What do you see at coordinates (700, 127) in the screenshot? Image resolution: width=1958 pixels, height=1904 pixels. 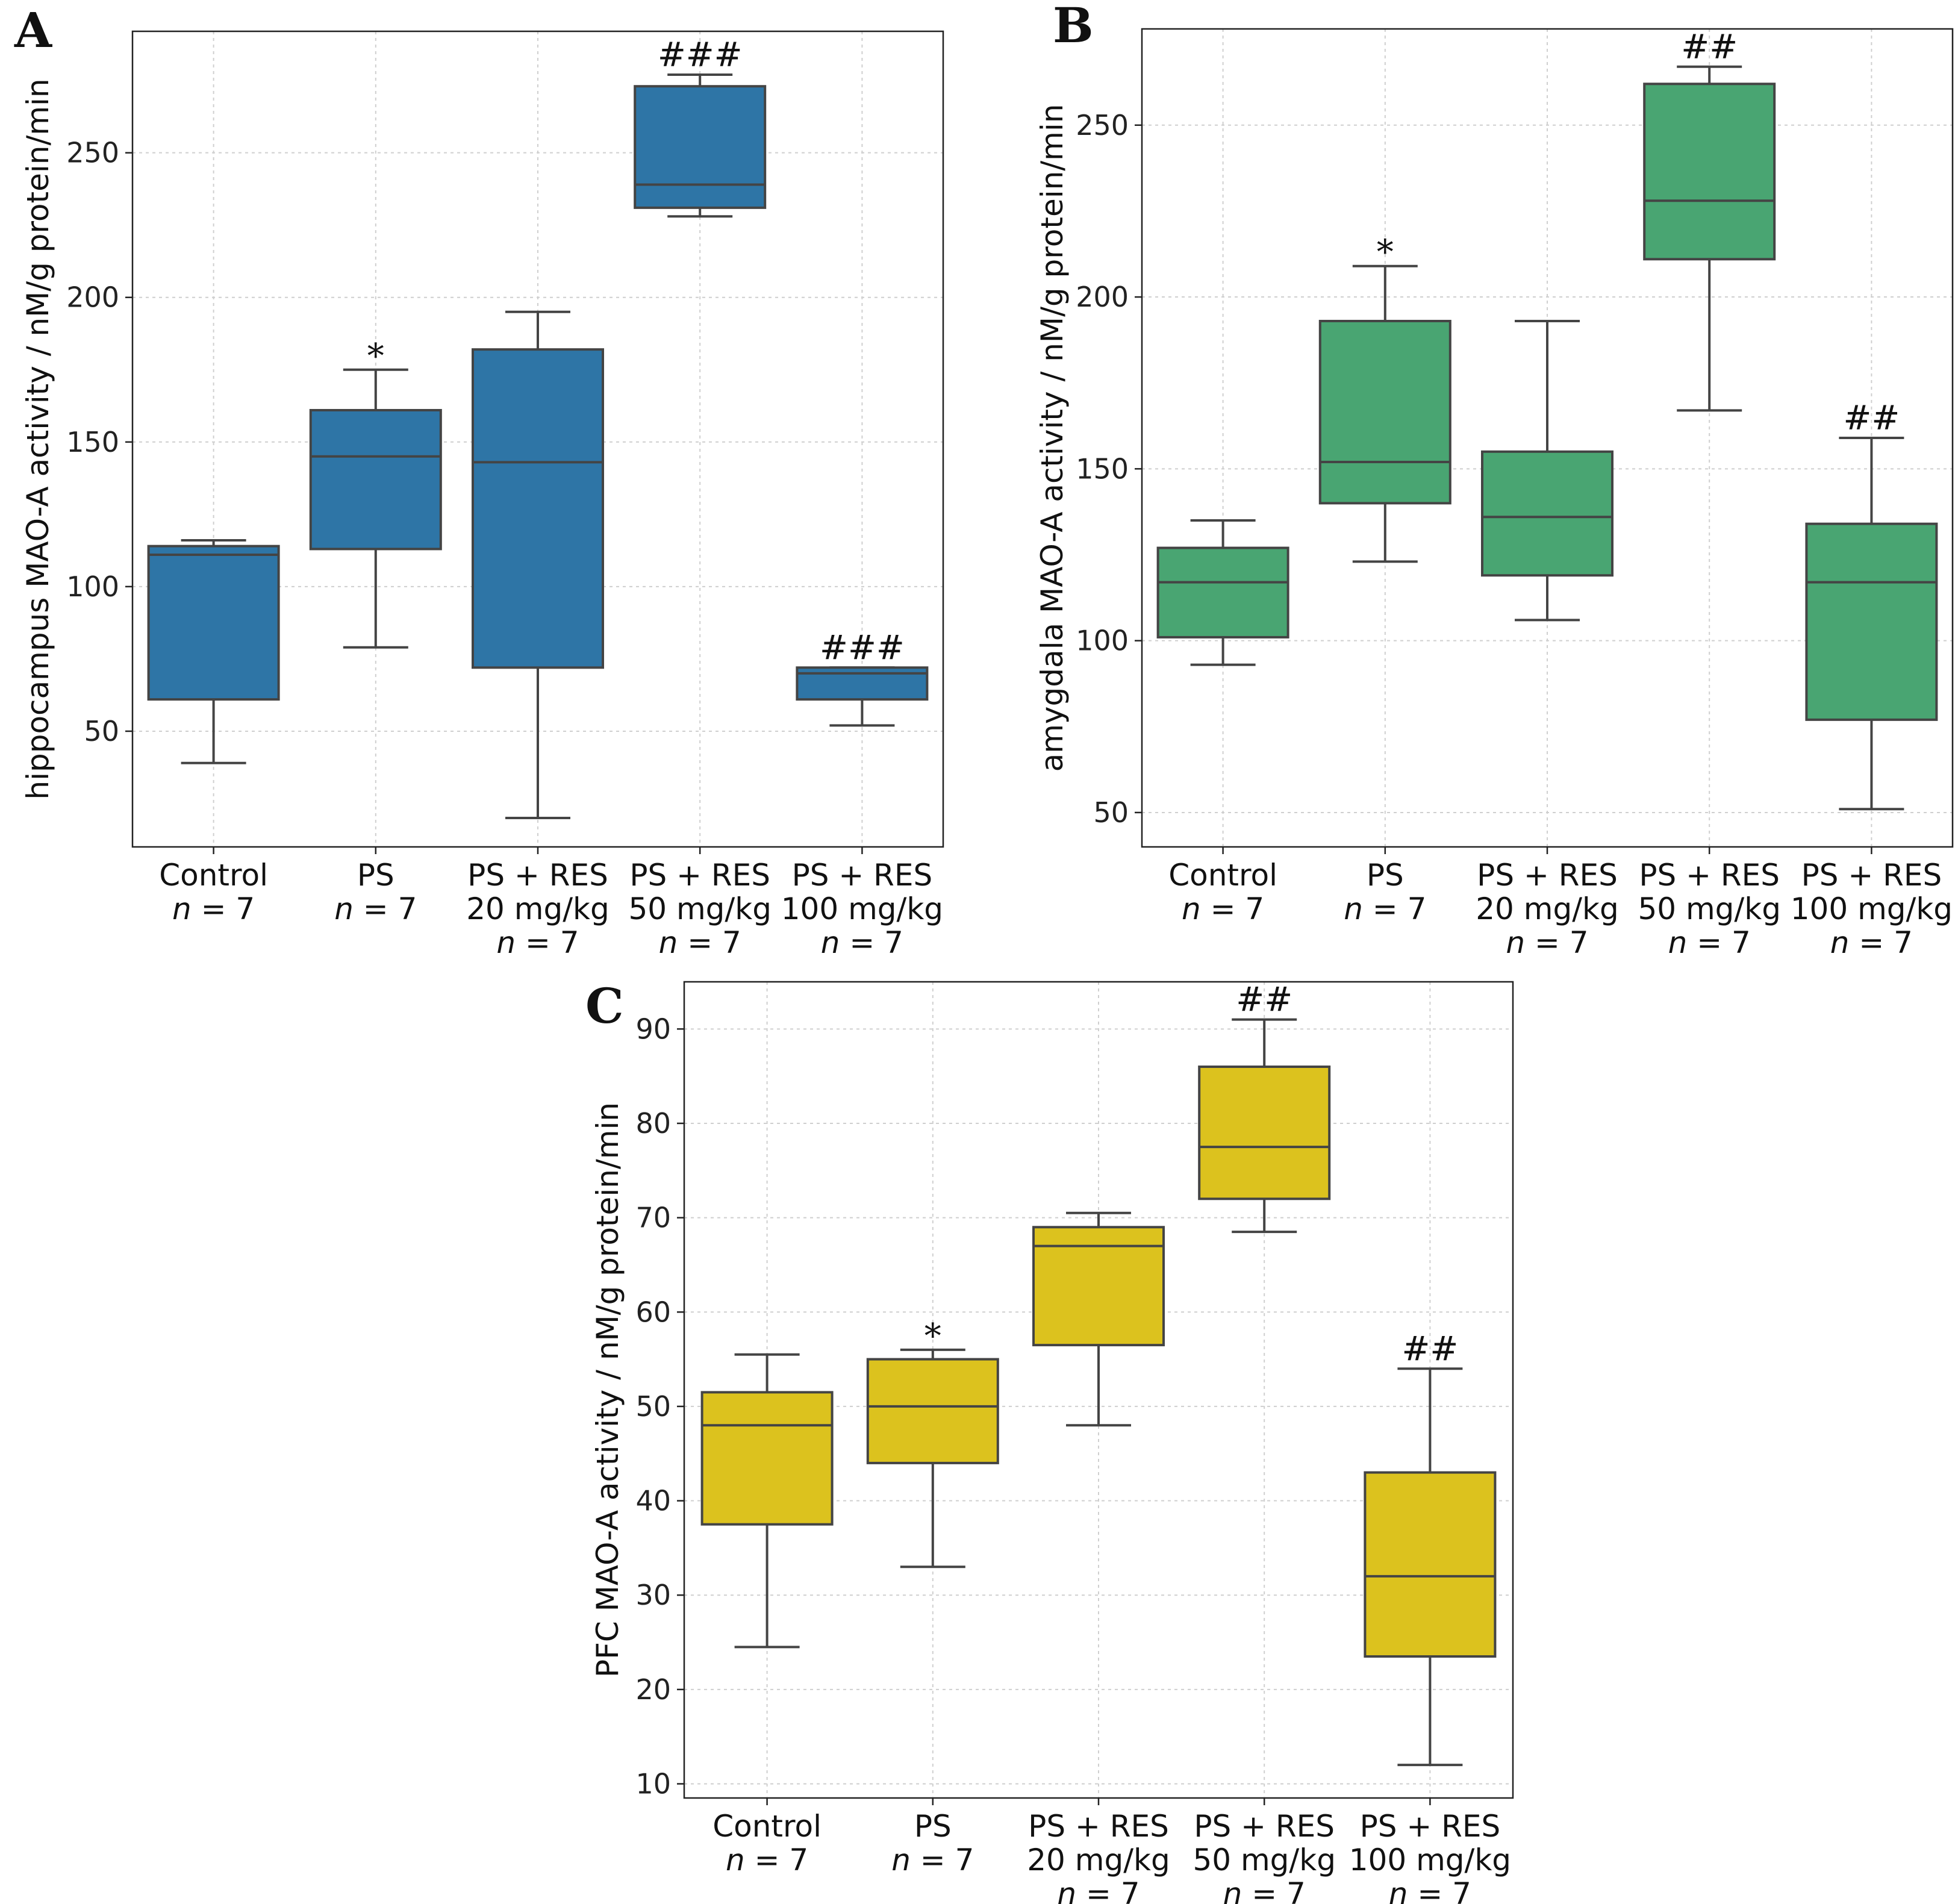 I see `box-4: ###` at bounding box center [700, 127].